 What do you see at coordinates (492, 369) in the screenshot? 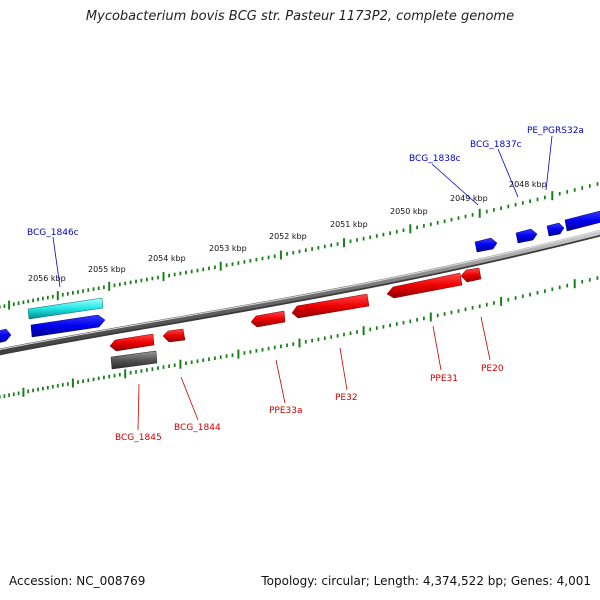
I see `gene-label-pe20: PE20` at bounding box center [492, 369].